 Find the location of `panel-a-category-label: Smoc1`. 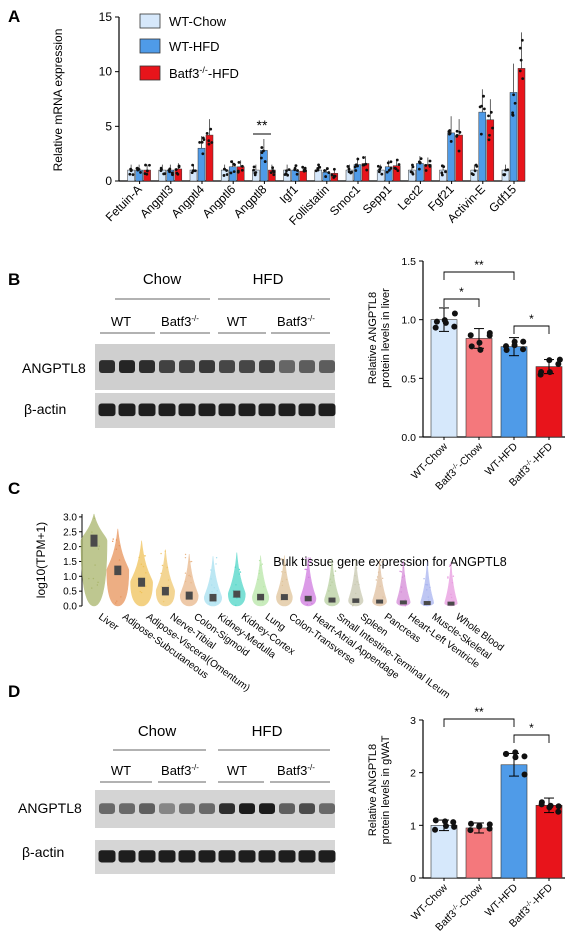

panel-a-category-label: Smoc1 is located at coordinates (345, 200).